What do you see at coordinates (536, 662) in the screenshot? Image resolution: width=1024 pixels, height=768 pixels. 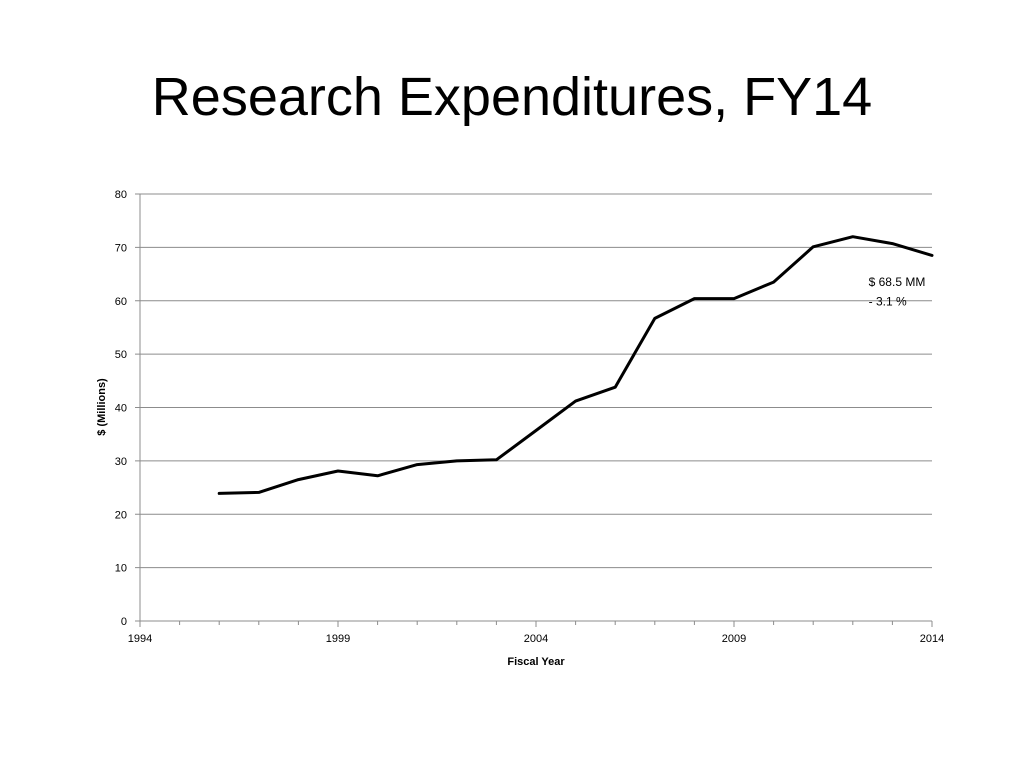 I see `x-axis-title: Fiscal Year` at bounding box center [536, 662].